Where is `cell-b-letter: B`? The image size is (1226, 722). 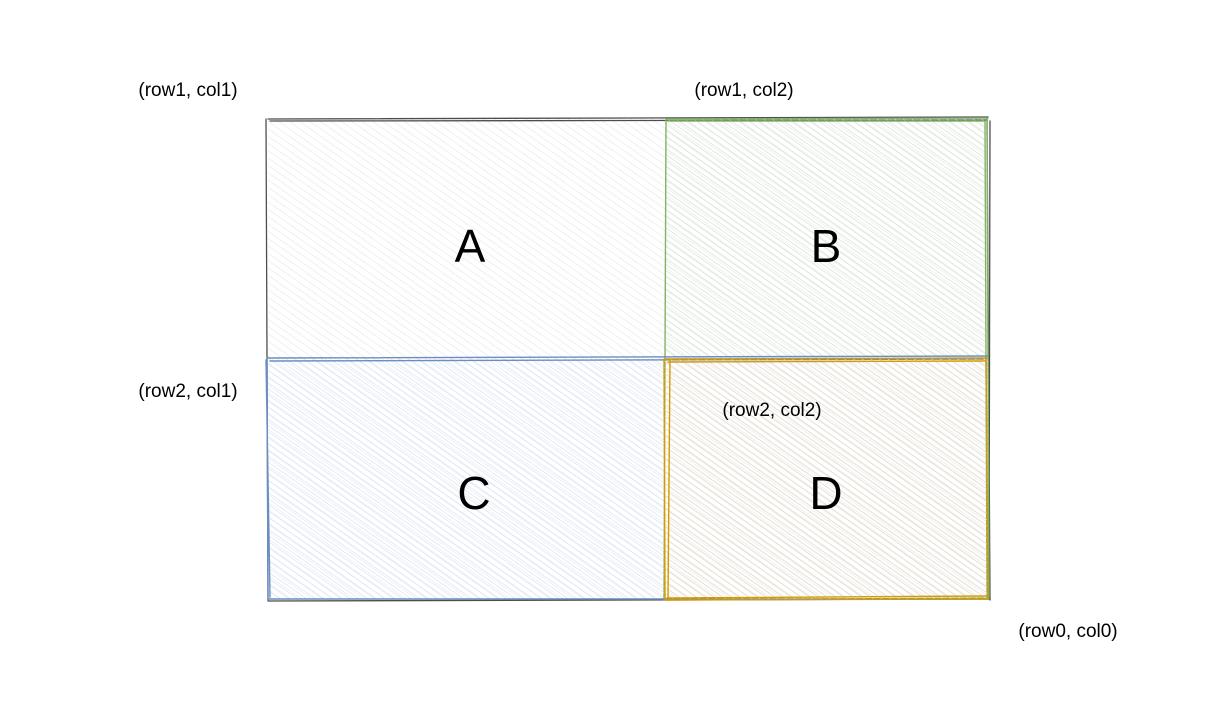 cell-b-letter: B is located at coordinates (826, 246).